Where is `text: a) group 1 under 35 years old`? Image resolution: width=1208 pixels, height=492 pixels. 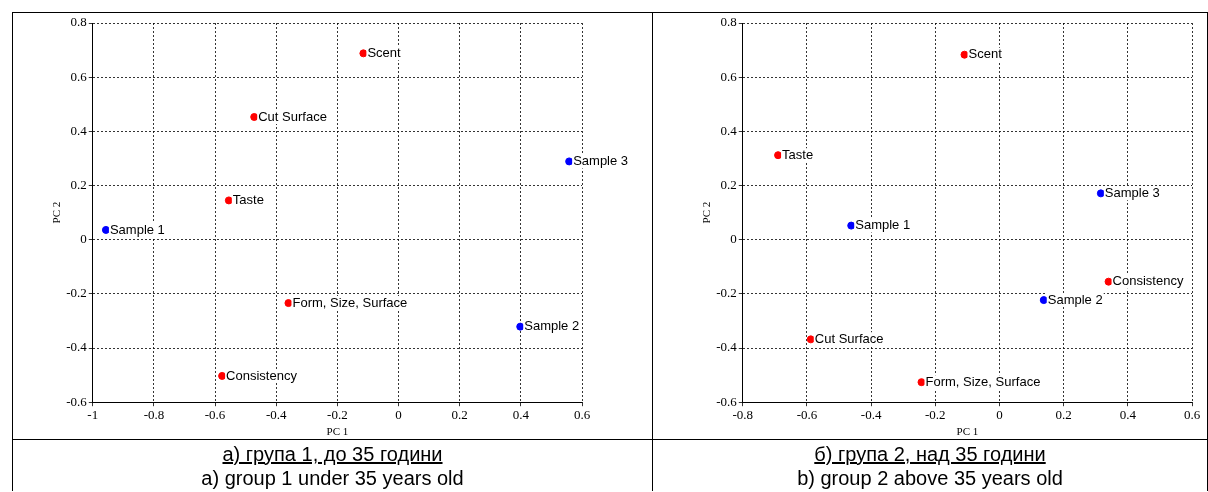
text: a) group 1 under 35 years old is located at coordinates (332, 478).